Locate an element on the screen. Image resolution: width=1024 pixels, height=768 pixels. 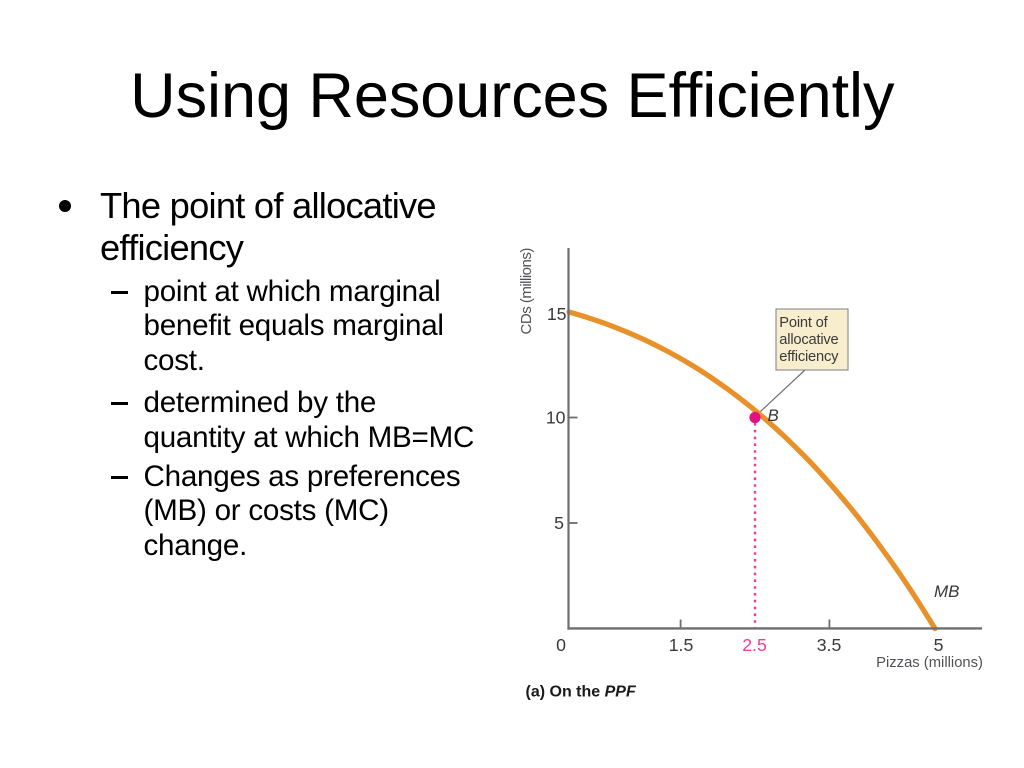
svg-text: B is located at coordinates (773, 415).